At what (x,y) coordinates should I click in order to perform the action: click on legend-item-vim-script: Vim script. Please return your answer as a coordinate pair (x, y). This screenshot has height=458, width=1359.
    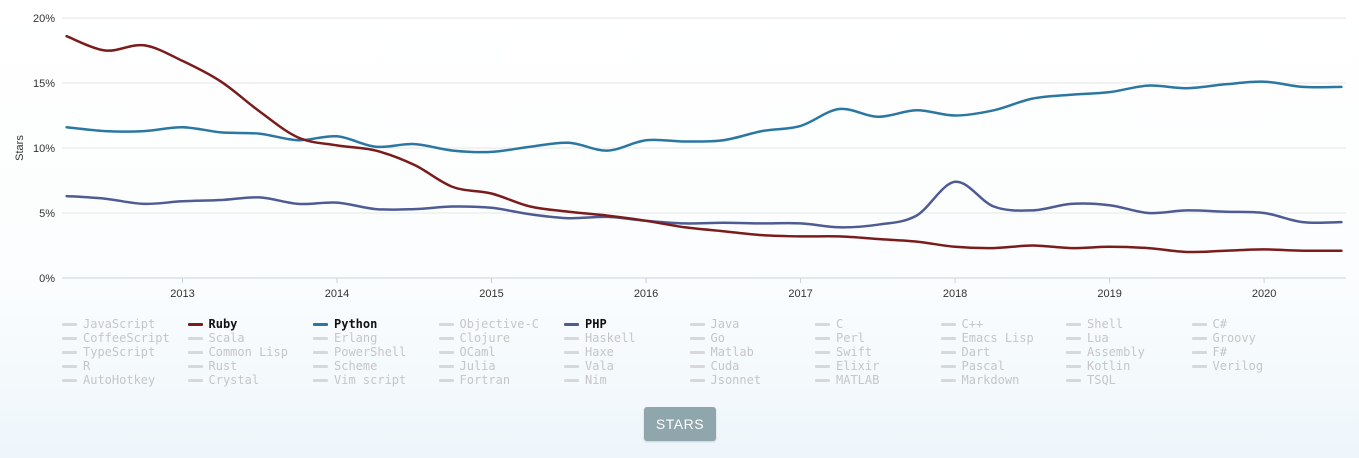
    Looking at the image, I should click on (376, 380).